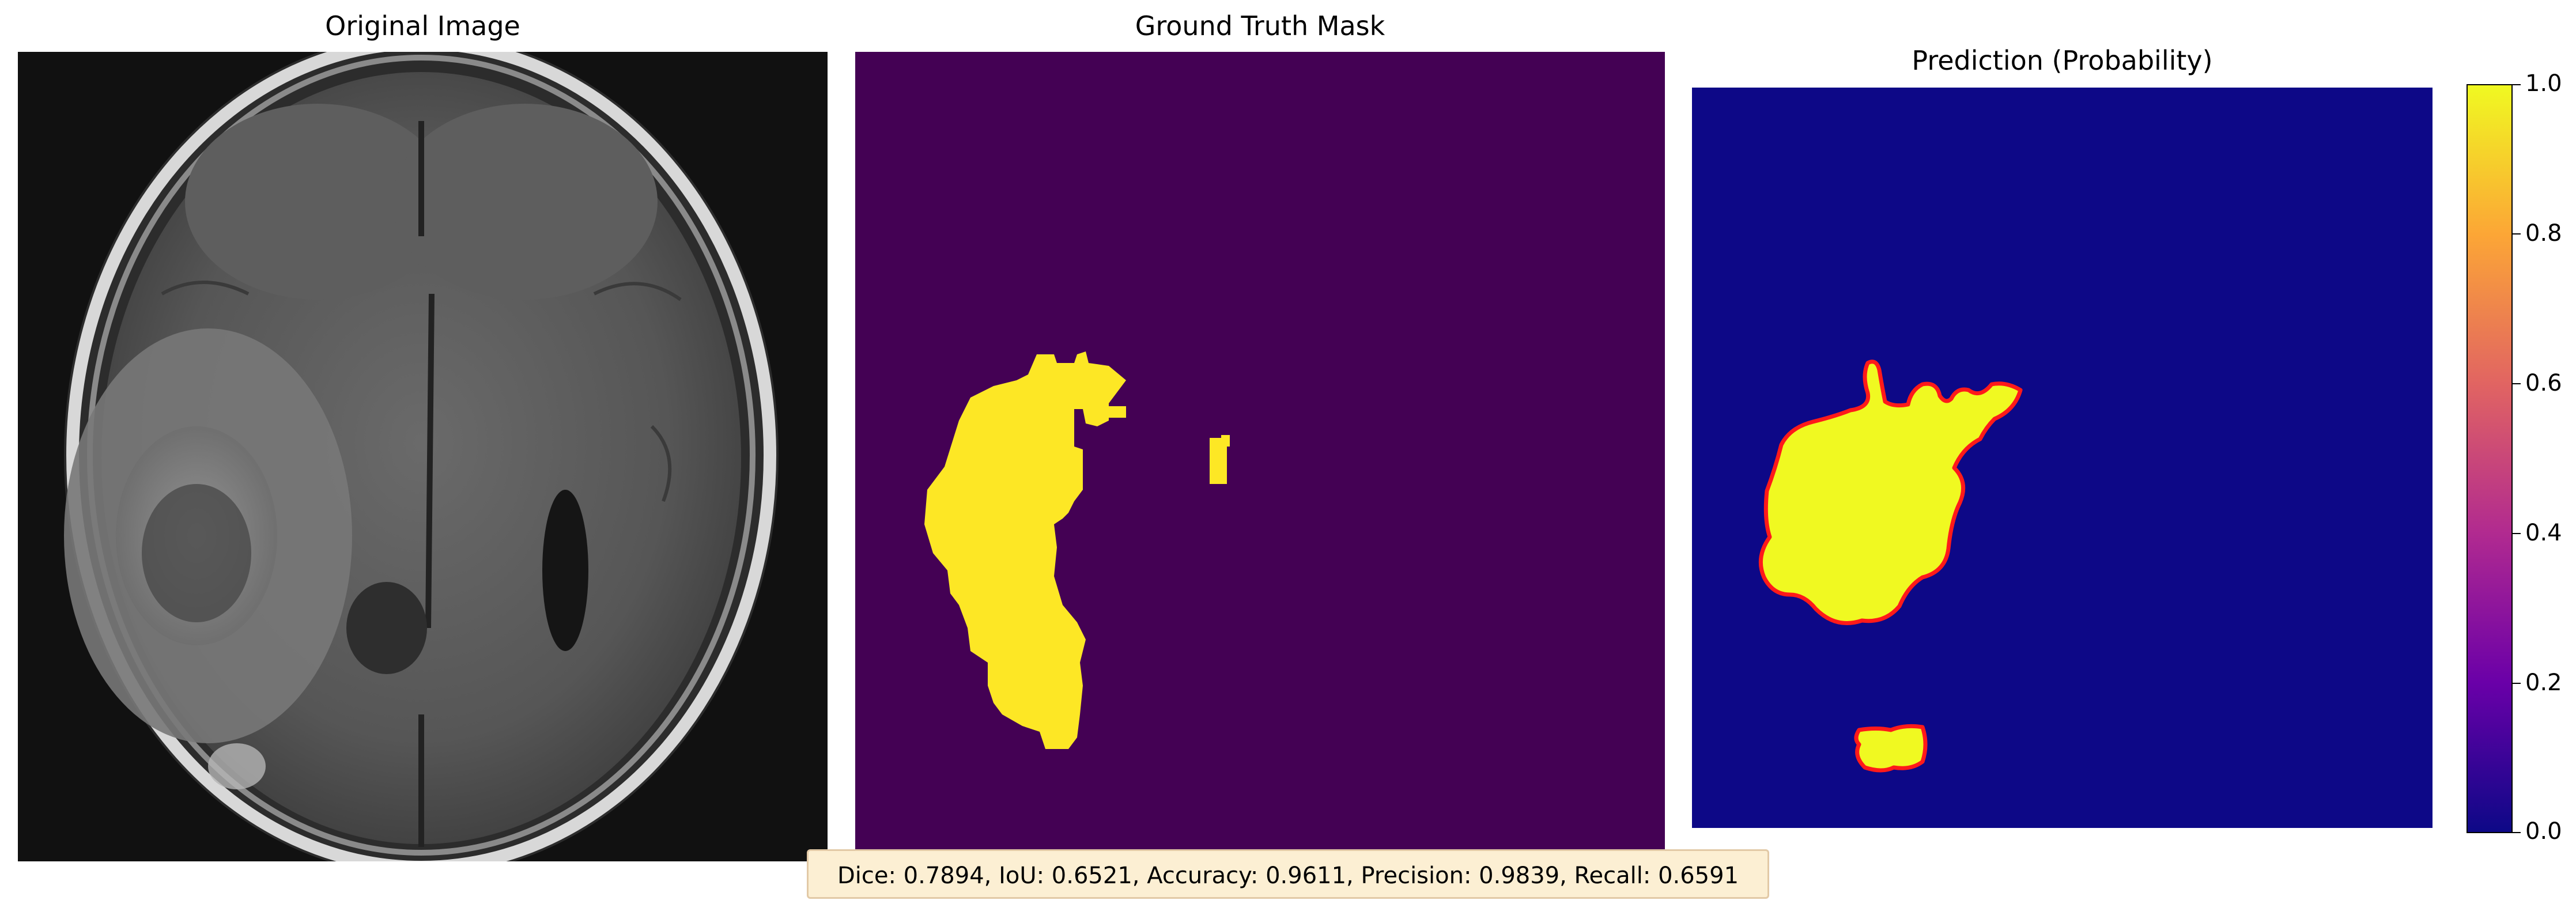  What do you see at coordinates (2543, 533) in the screenshot?
I see `colorbar-tick-0-4: 0.4` at bounding box center [2543, 533].